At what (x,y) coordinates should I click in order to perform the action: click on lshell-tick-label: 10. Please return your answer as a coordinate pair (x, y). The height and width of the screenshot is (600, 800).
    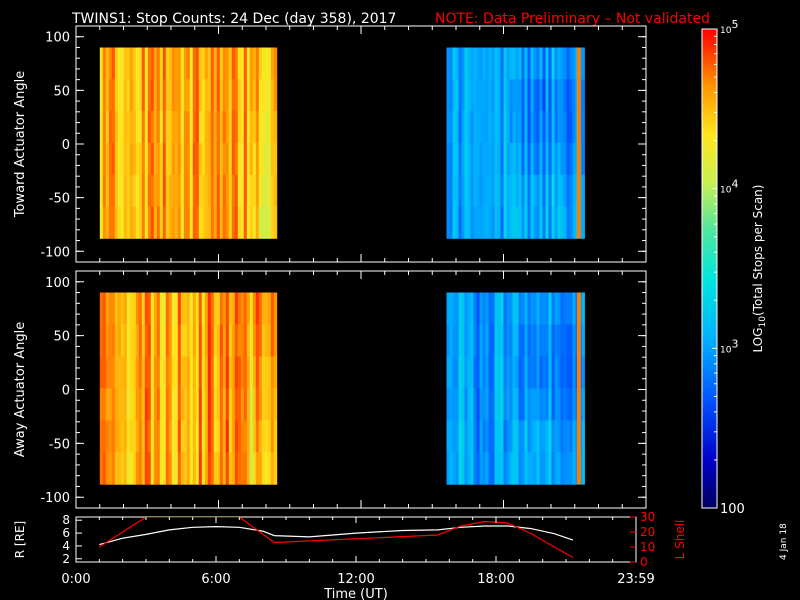
    Looking at the image, I should click on (647, 547).